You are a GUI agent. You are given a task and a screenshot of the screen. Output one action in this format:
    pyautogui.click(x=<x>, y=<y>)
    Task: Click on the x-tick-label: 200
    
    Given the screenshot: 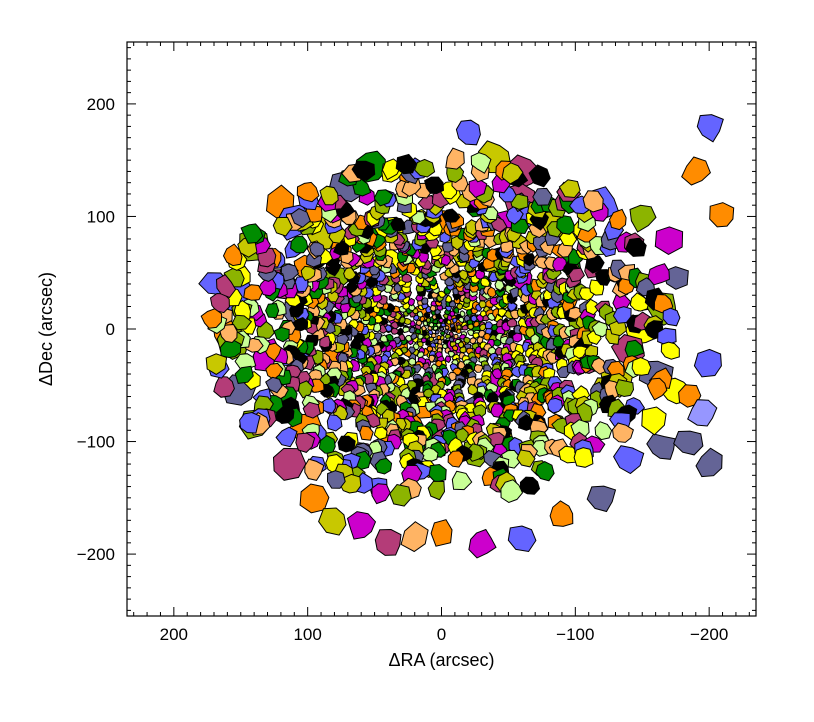 What is the action you would take?
    pyautogui.click(x=174, y=634)
    